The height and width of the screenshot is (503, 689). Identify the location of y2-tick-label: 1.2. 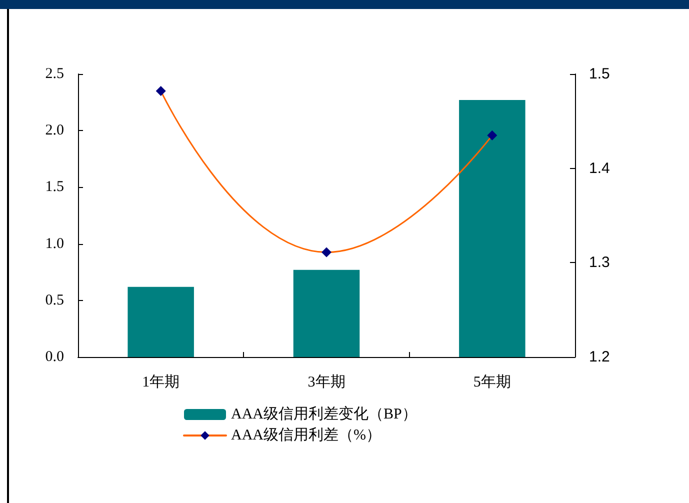
(599, 357).